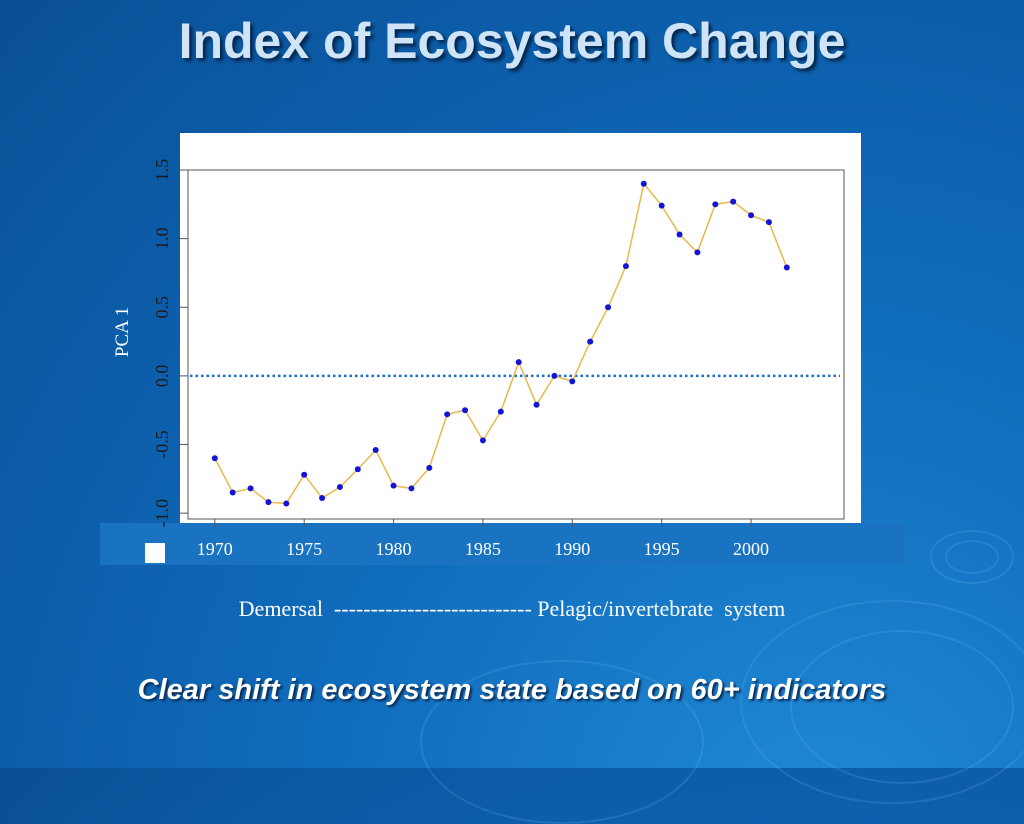 This screenshot has width=1024, height=824. I want to click on x-tick-label: 1970, so click(215, 549).